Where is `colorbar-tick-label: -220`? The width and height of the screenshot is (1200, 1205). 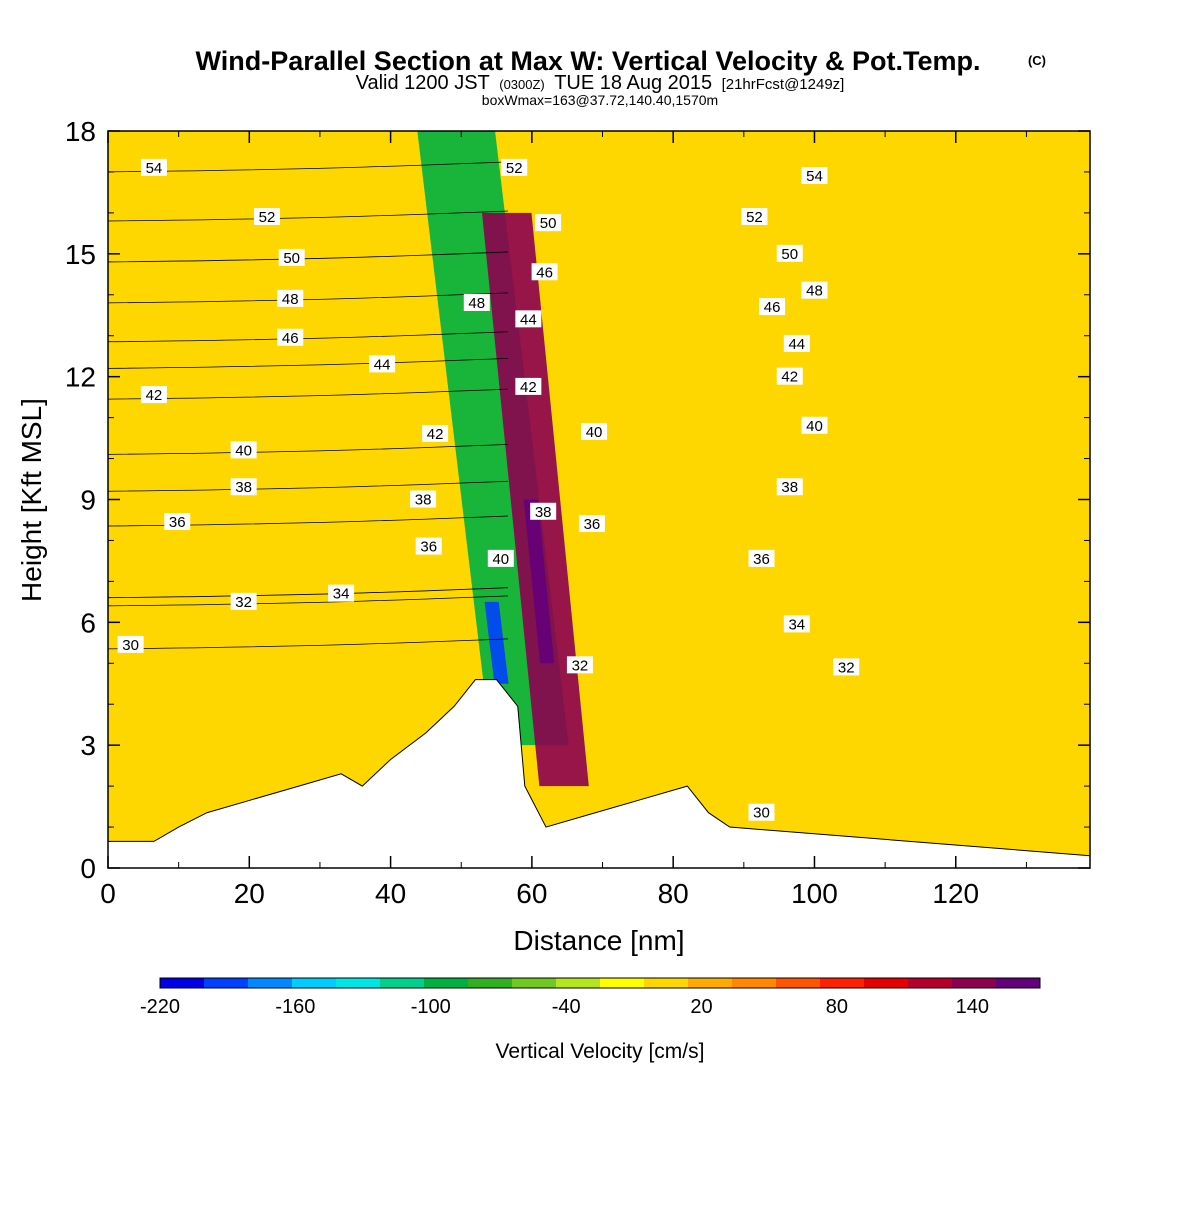 colorbar-tick-label: -220 is located at coordinates (160, 1007).